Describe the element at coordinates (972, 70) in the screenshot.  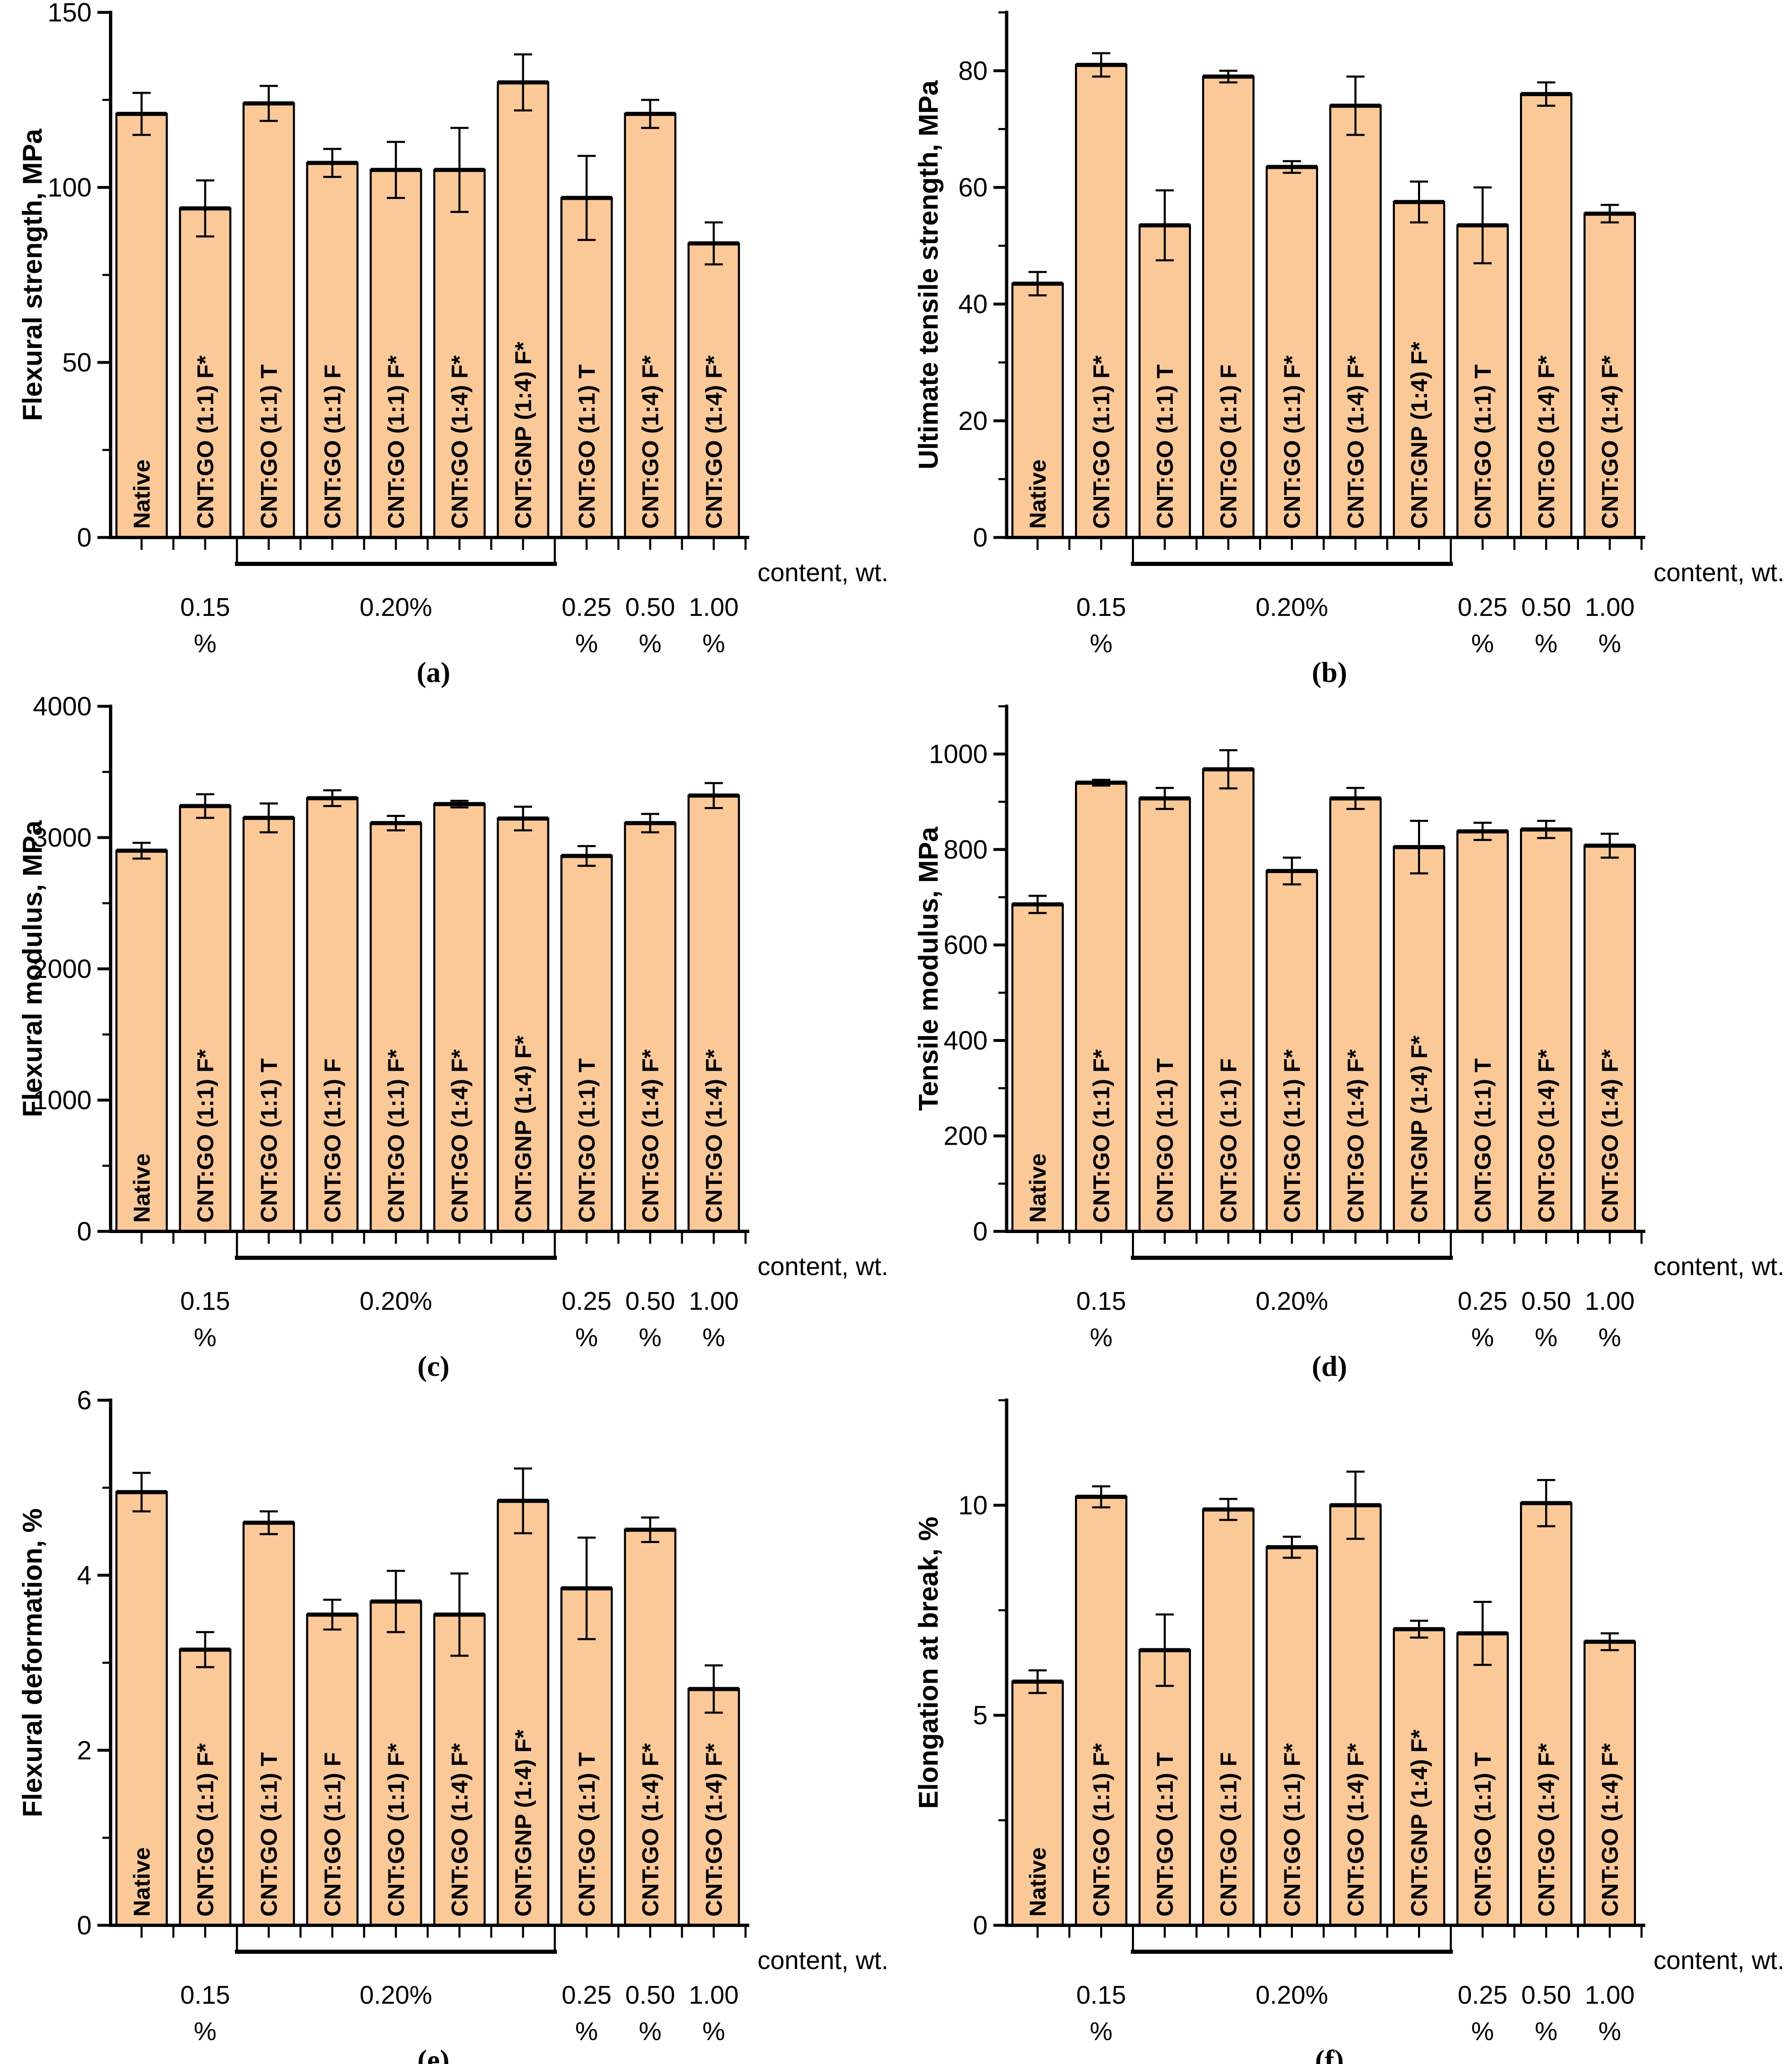
I see `y-tick-label: 80` at that location.